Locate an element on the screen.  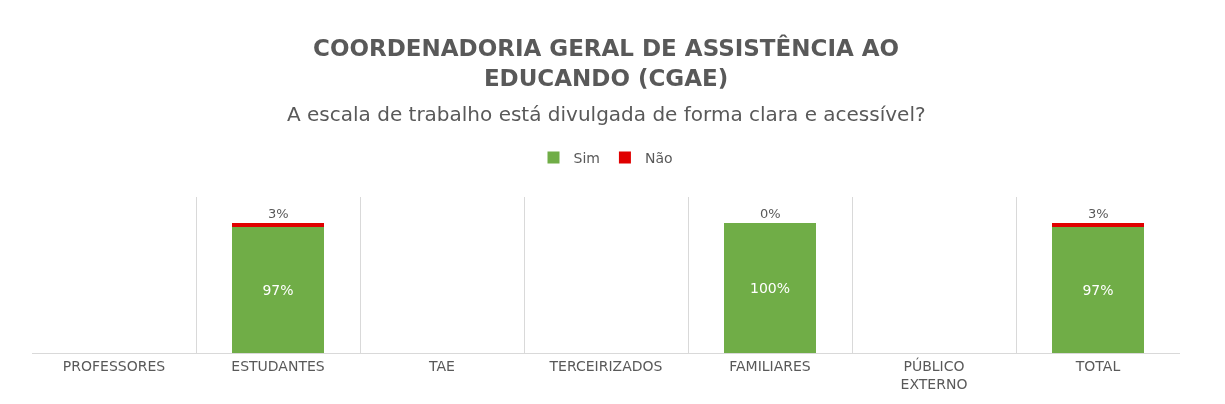
legend-label: Não is located at coordinates (658, 158).